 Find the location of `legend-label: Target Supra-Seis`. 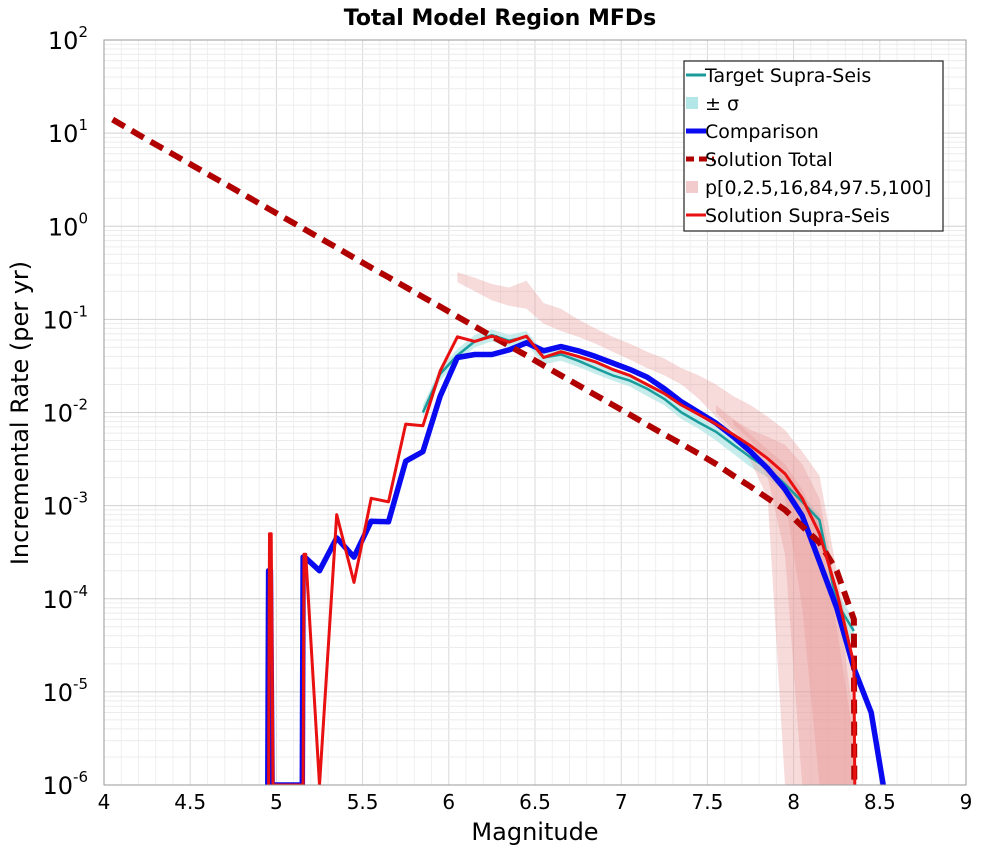

legend-label: Target Supra-Seis is located at coordinates (787, 76).